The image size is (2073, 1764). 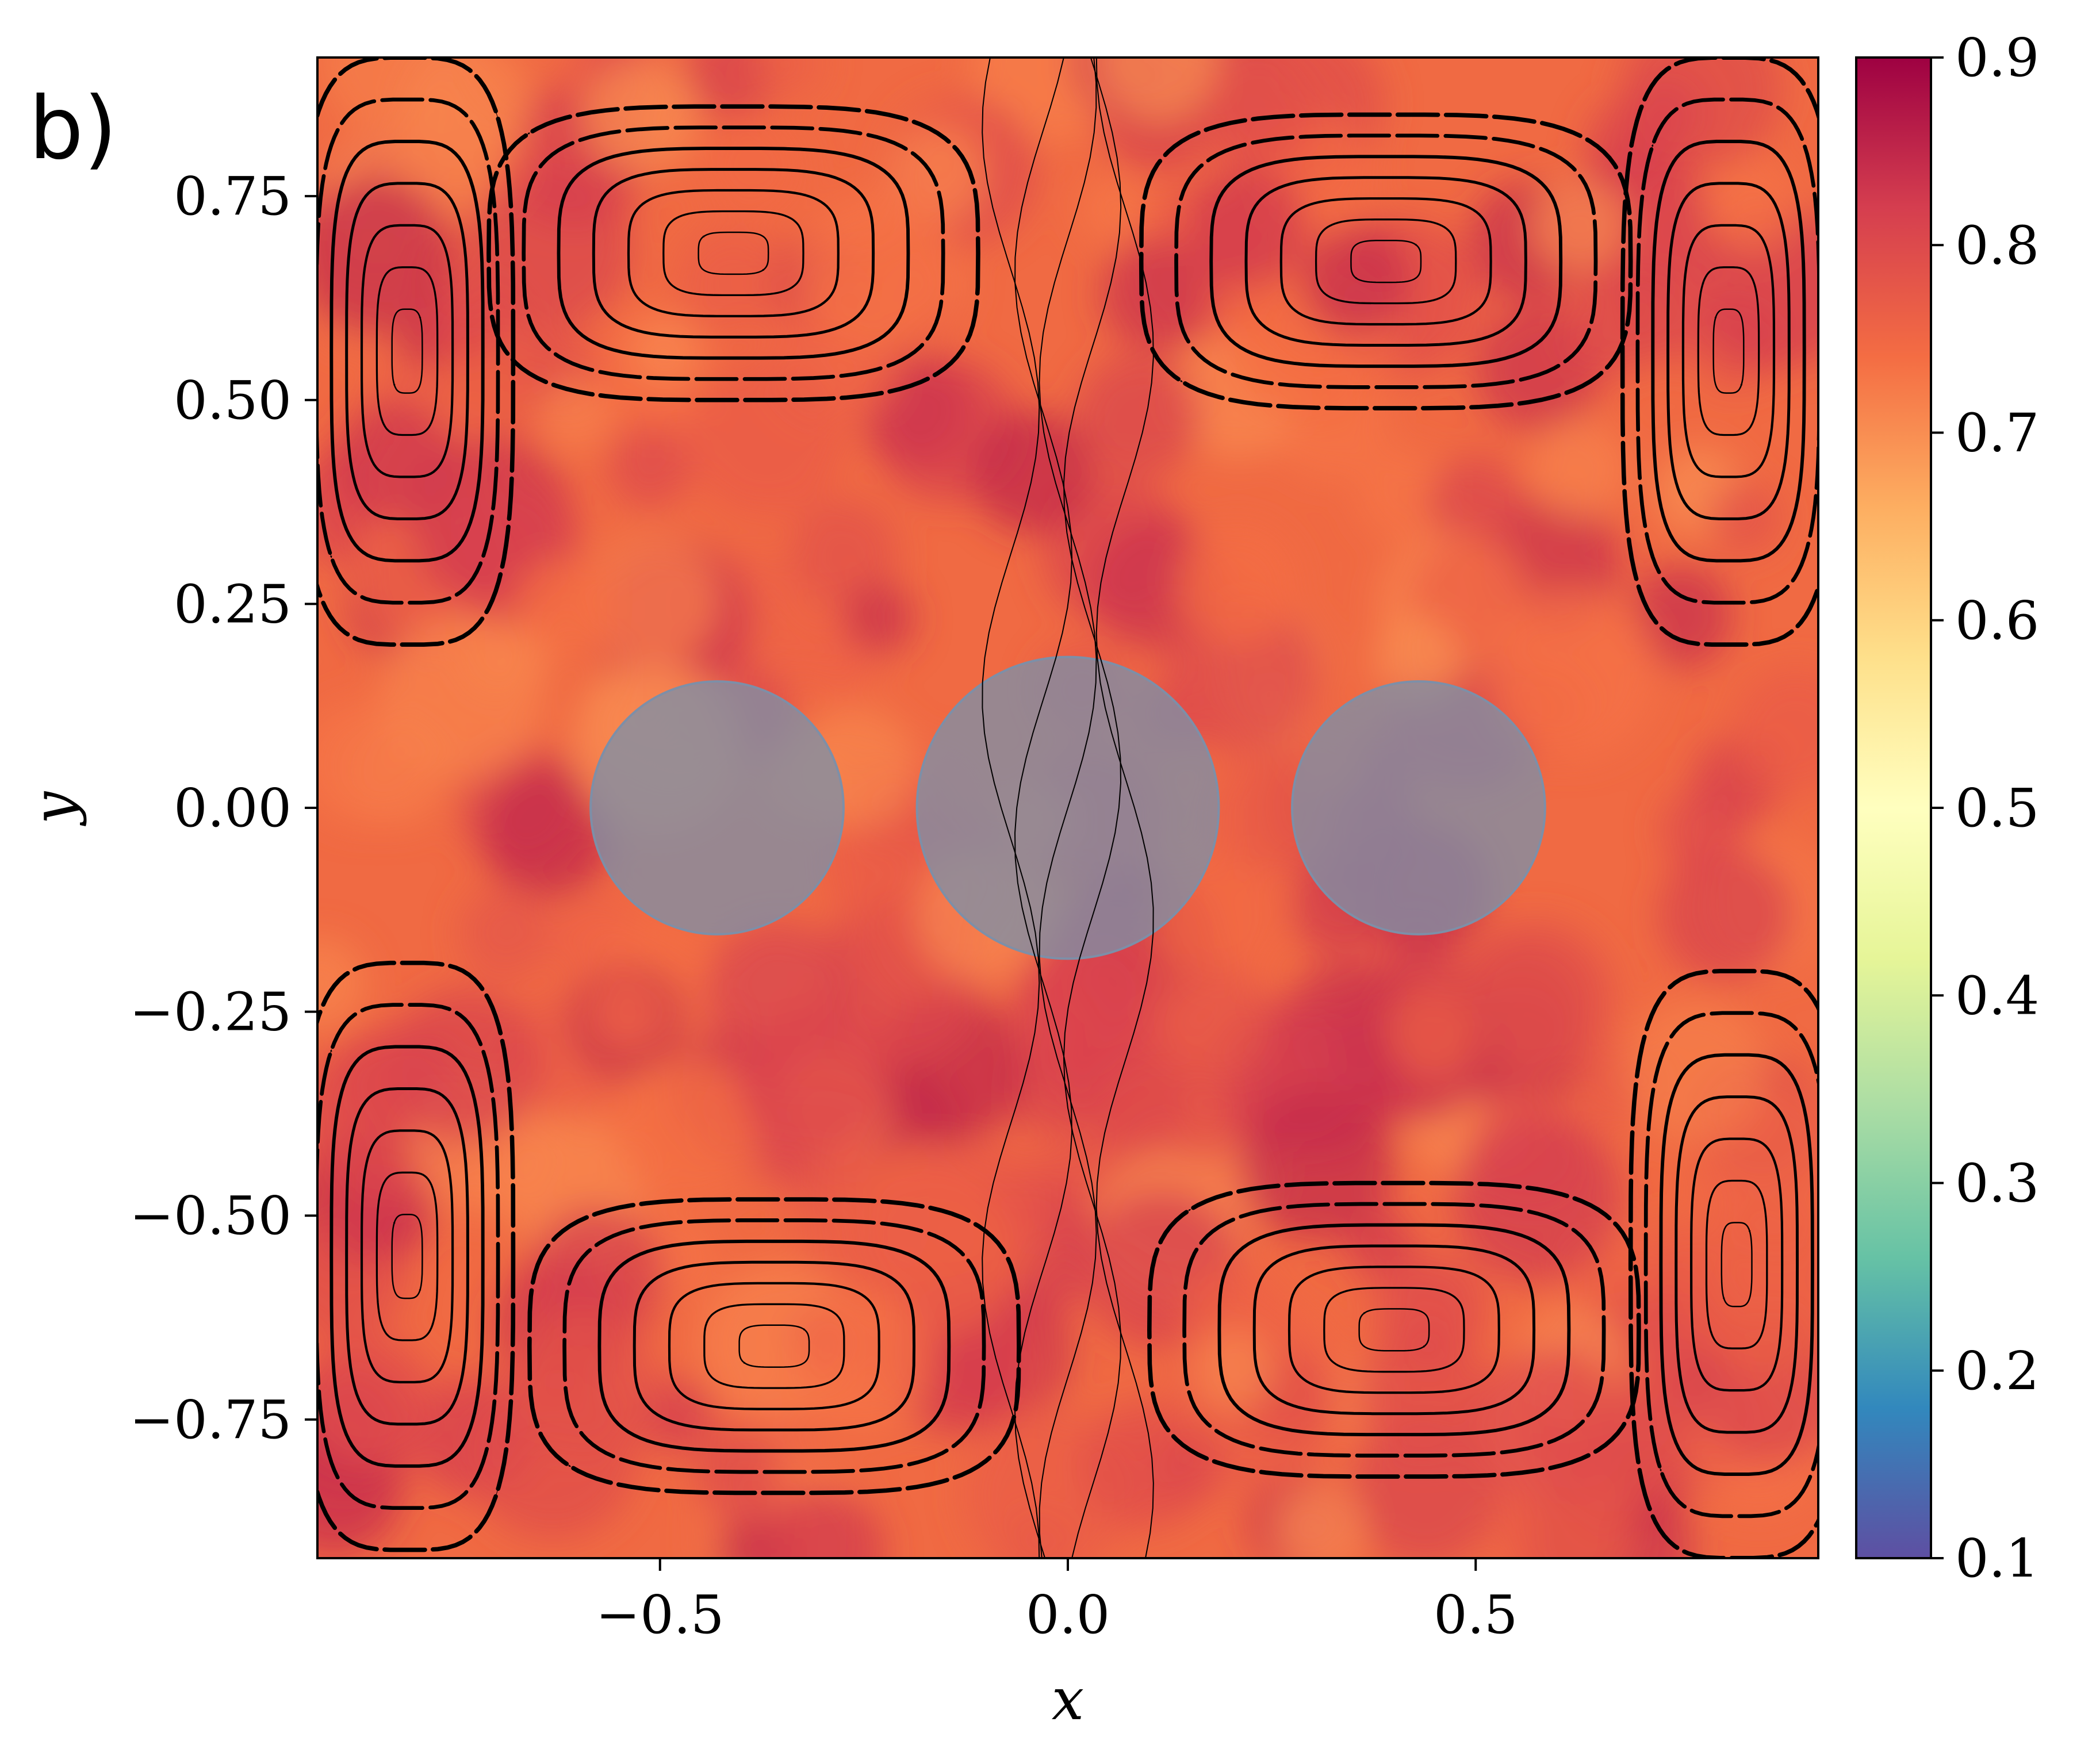 What do you see at coordinates (233, 197) in the screenshot?
I see `y-tick-label: 0.75` at bounding box center [233, 197].